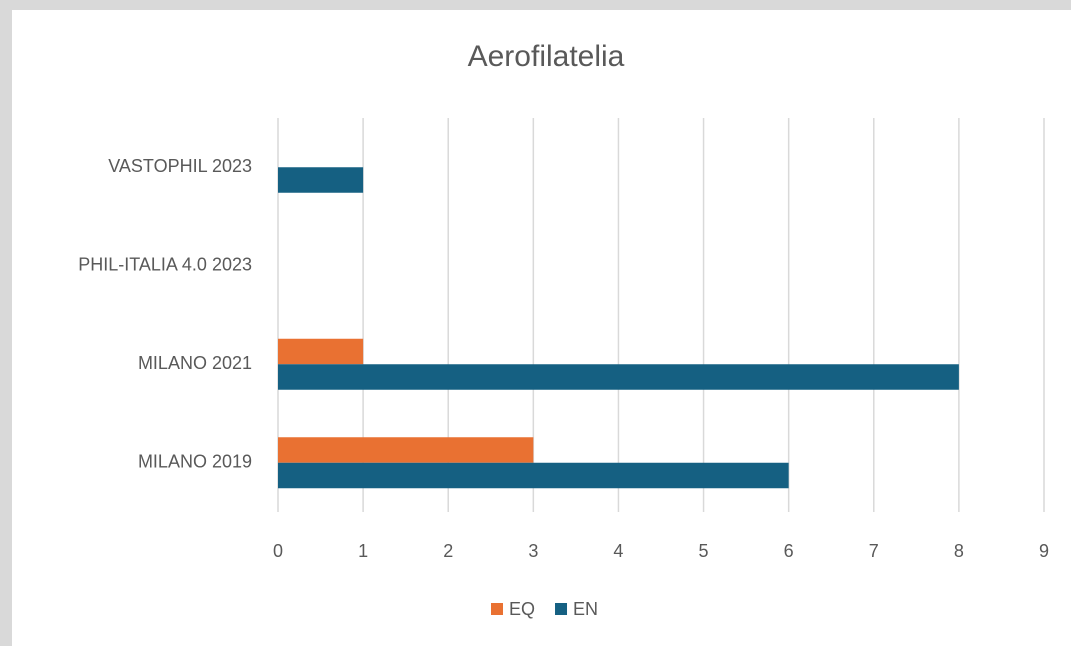 Image resolution: width=1071 pixels, height=646 pixels. I want to click on x-tick-label: 5, so click(704, 551).